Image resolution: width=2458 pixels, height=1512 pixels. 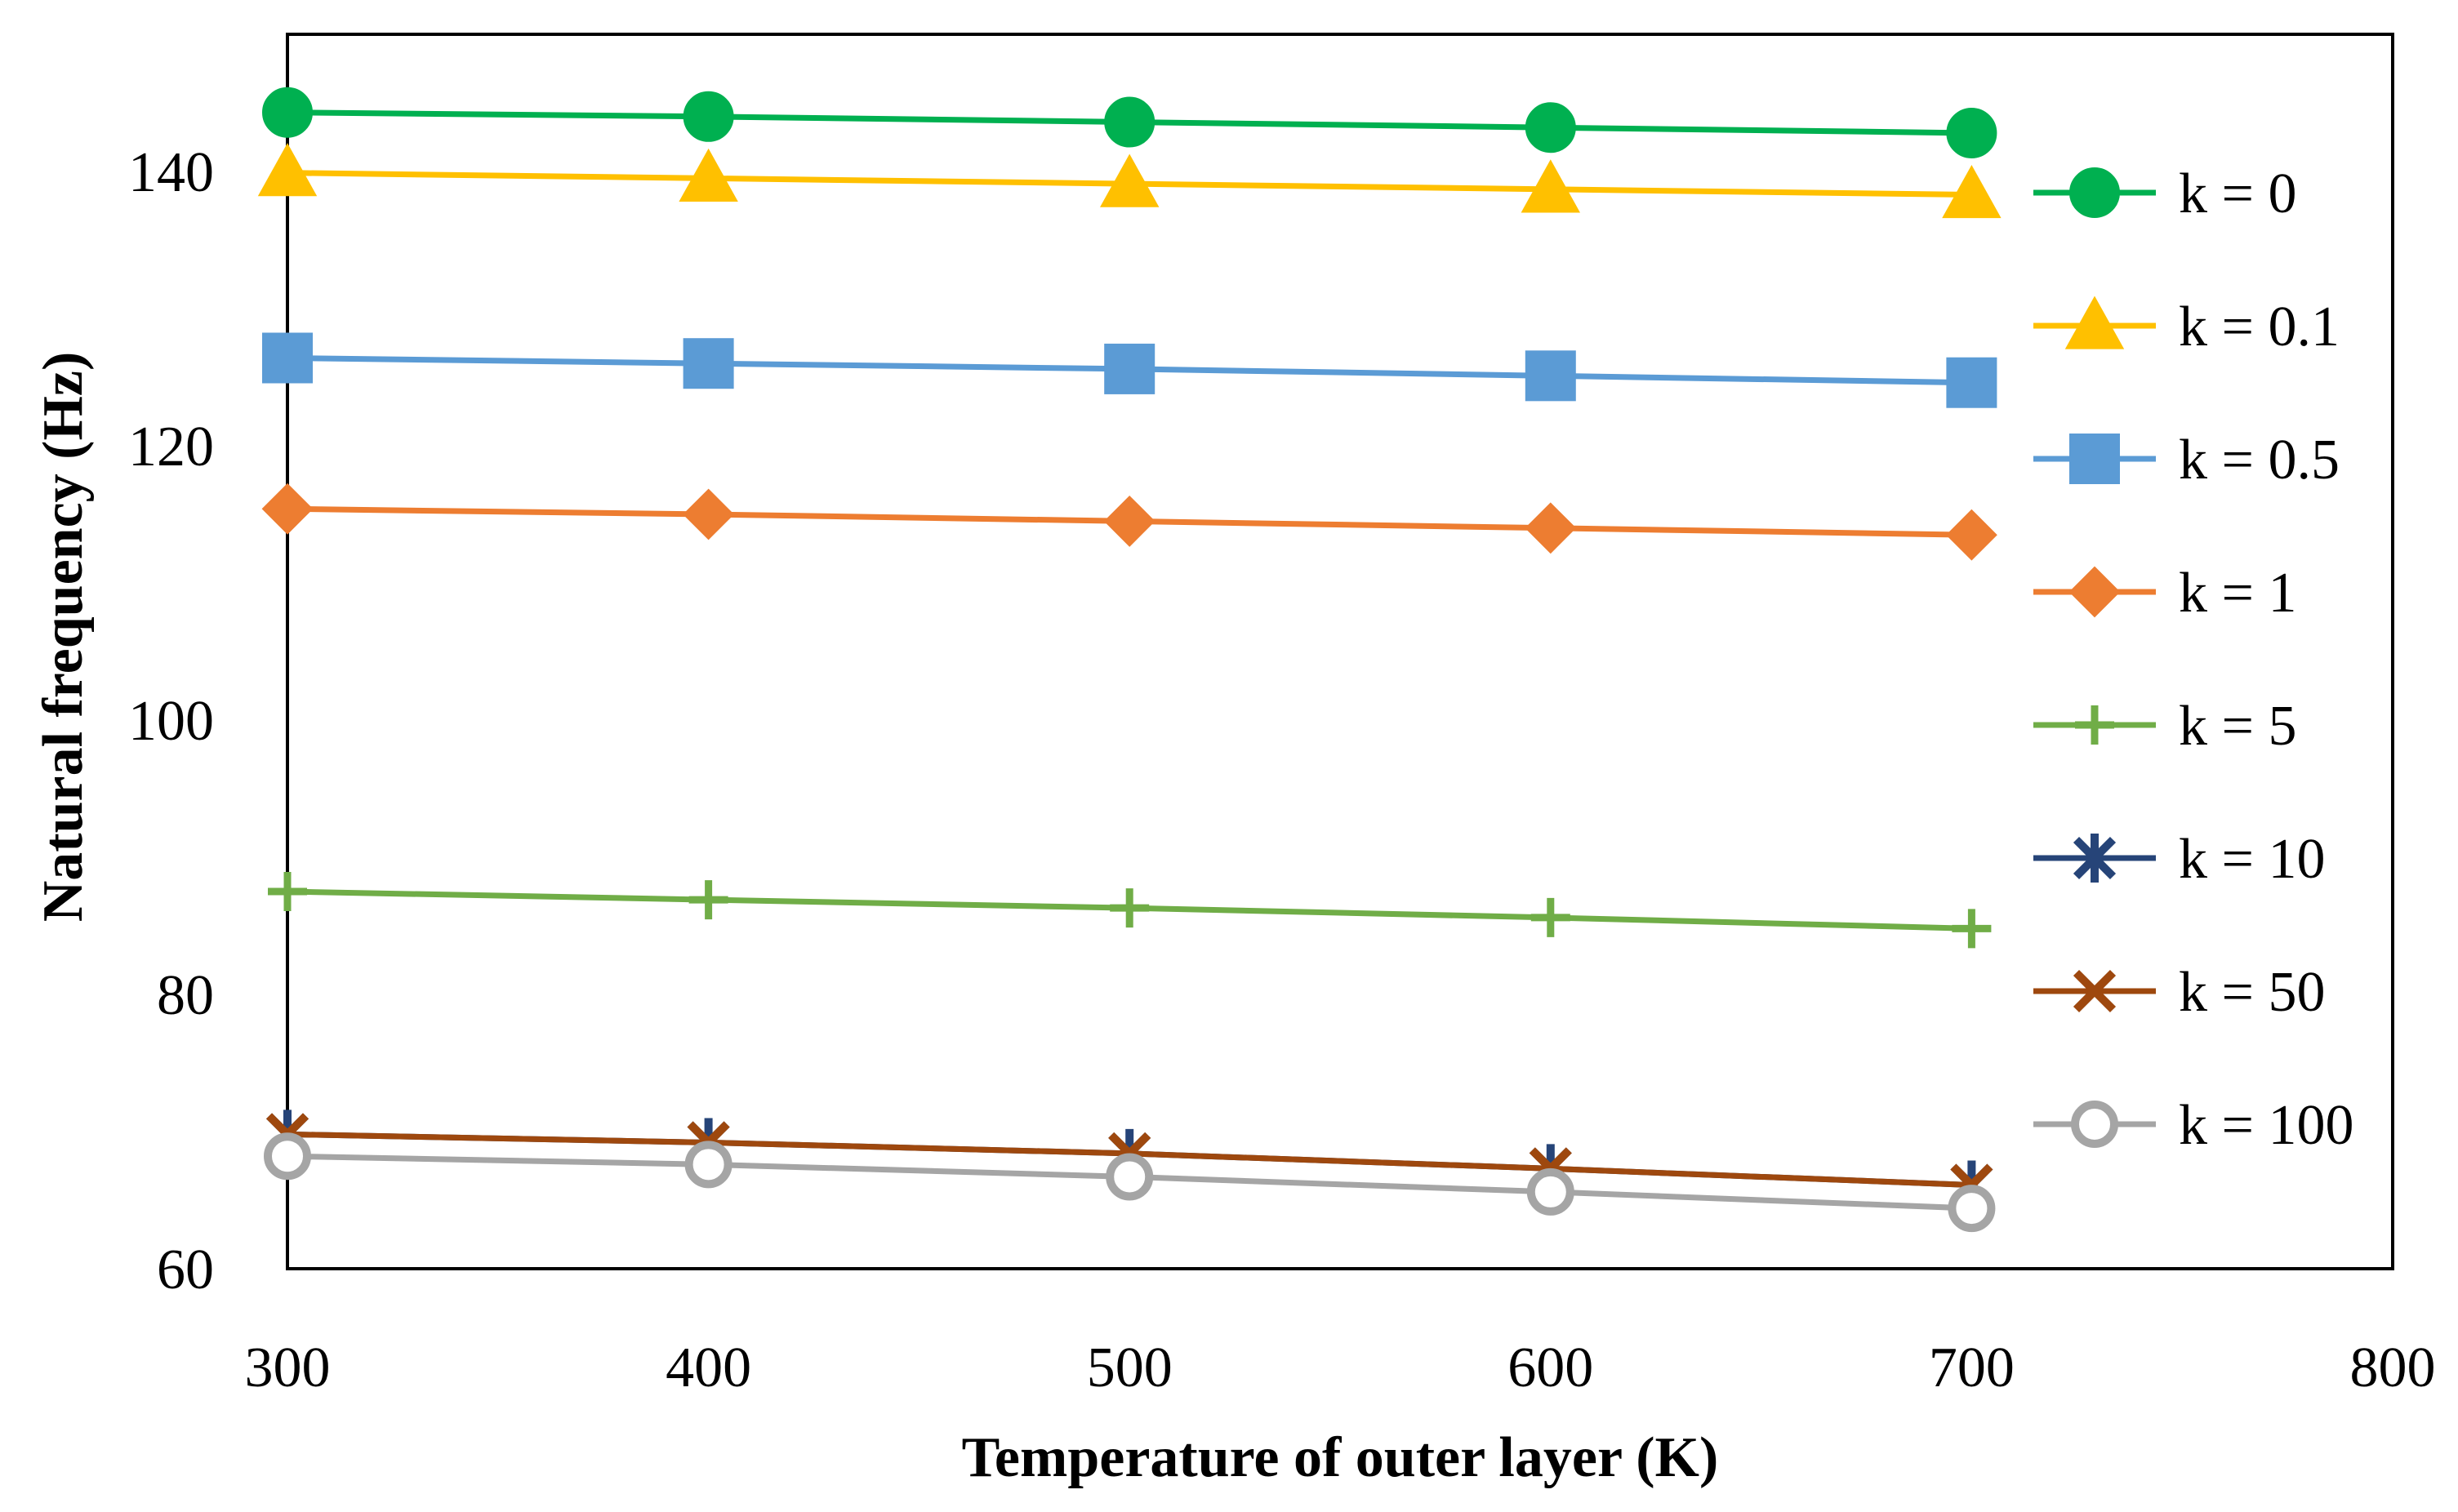 I want to click on legend-label: k = 1, so click(x=2237, y=593).